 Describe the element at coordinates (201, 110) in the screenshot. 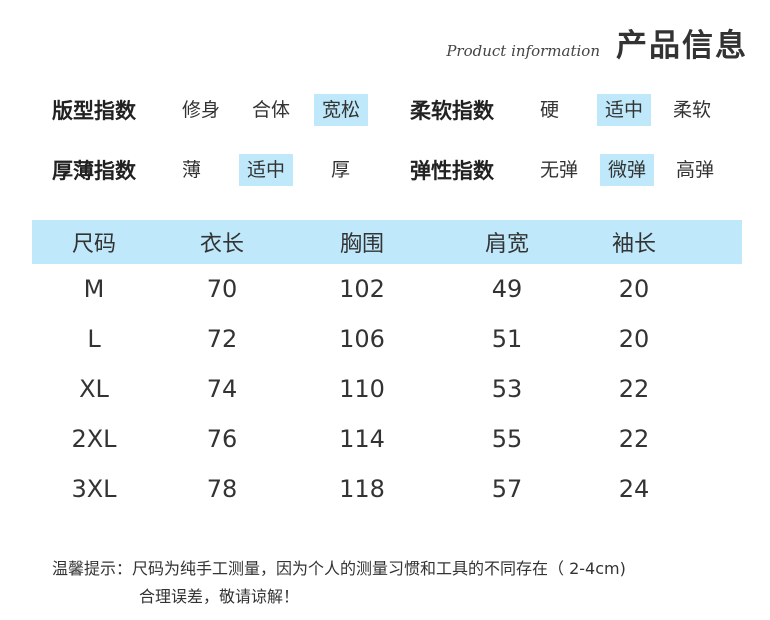

I see `attr-option: 修身` at that location.